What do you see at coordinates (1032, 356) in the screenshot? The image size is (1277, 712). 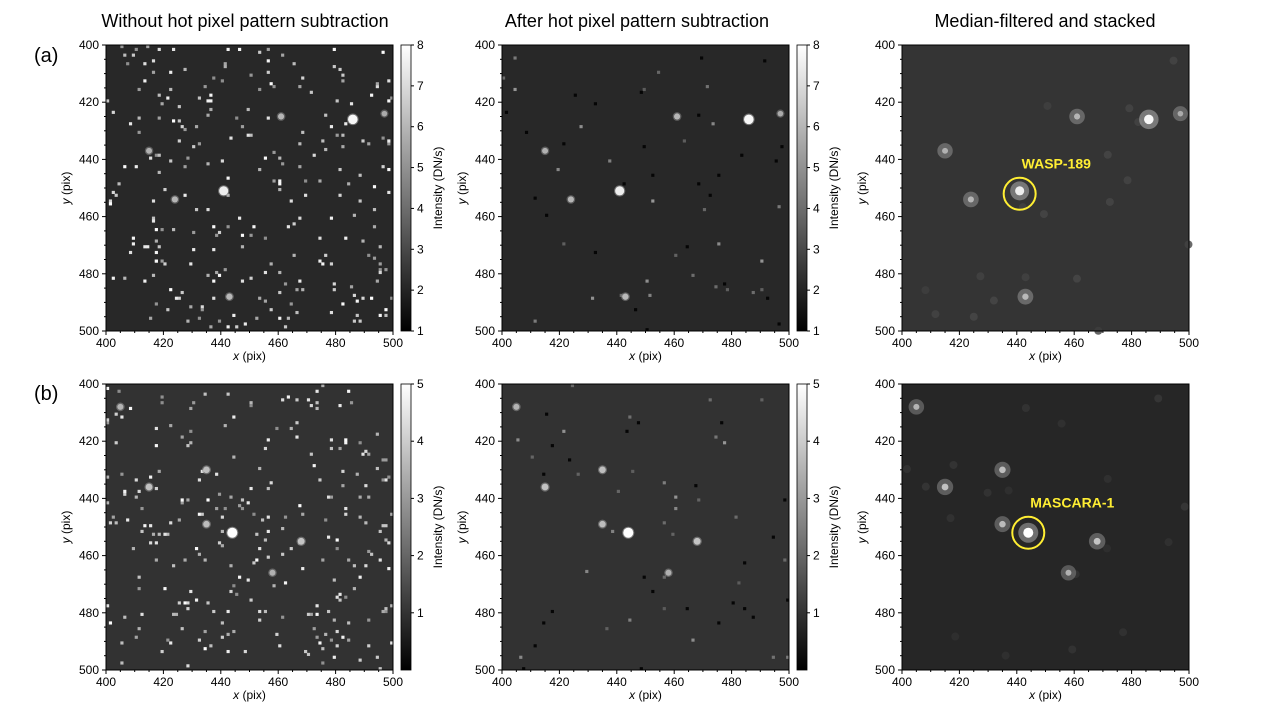 I see `x-axis-var: x` at bounding box center [1032, 356].